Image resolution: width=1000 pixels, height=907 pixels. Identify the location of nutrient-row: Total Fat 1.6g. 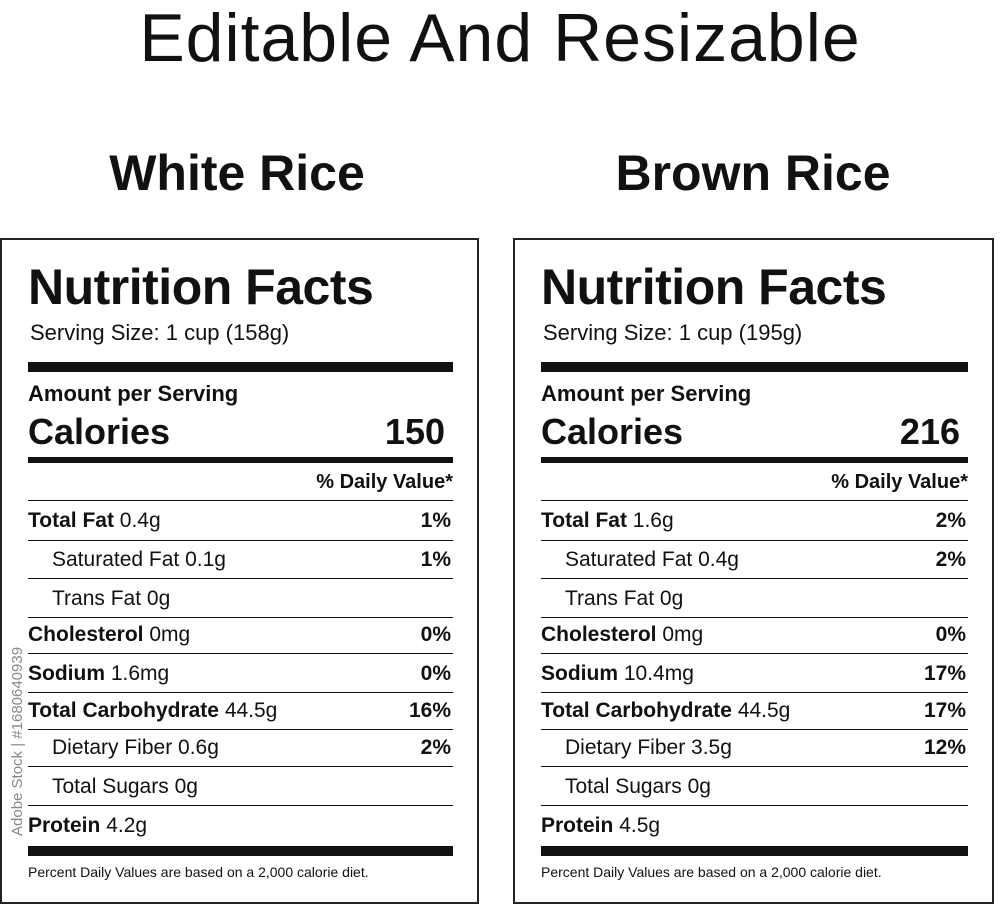
(607, 520).